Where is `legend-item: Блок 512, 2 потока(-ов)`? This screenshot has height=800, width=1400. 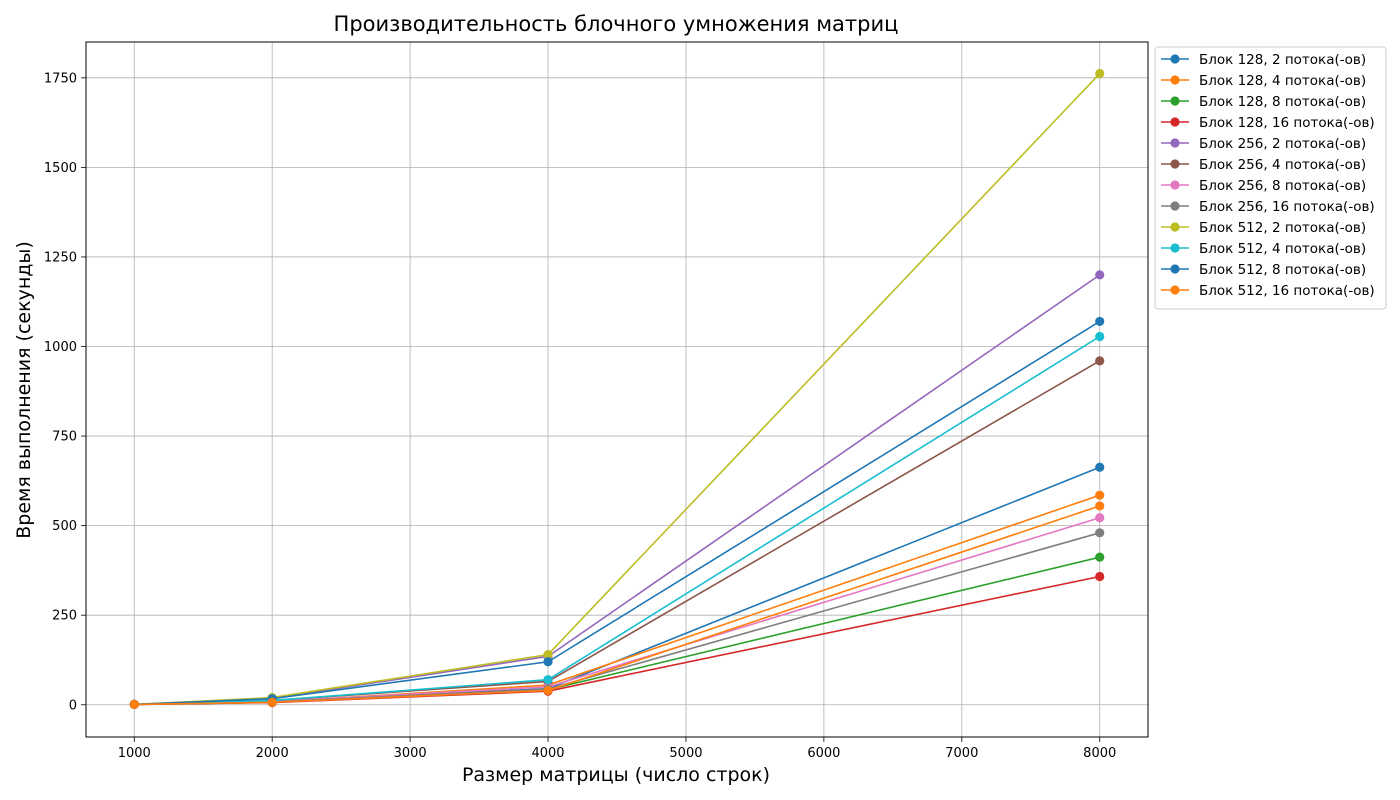
legend-item: Блок 512, 2 потока(-ов) is located at coordinates (1263, 228).